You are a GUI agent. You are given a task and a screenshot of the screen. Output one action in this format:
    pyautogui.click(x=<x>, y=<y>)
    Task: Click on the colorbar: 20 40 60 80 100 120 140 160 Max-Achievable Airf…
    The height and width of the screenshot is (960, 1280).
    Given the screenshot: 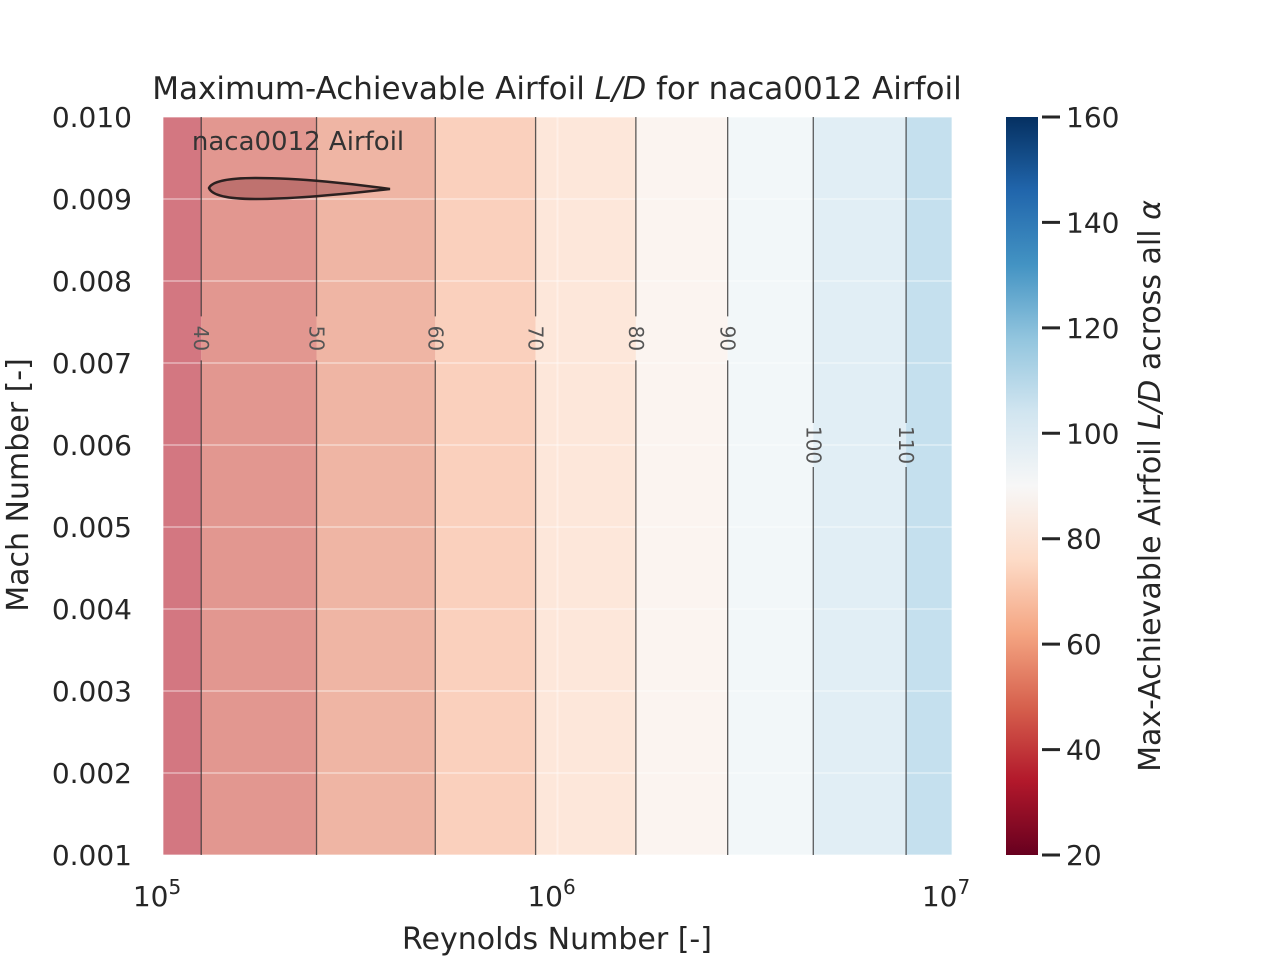 What is the action you would take?
    pyautogui.click(x=1087, y=486)
    